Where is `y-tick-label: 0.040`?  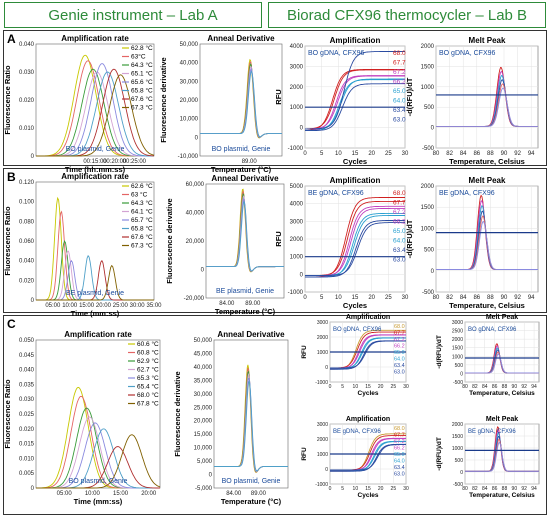 y-tick-label: 0.040 is located at coordinates (27, 262).